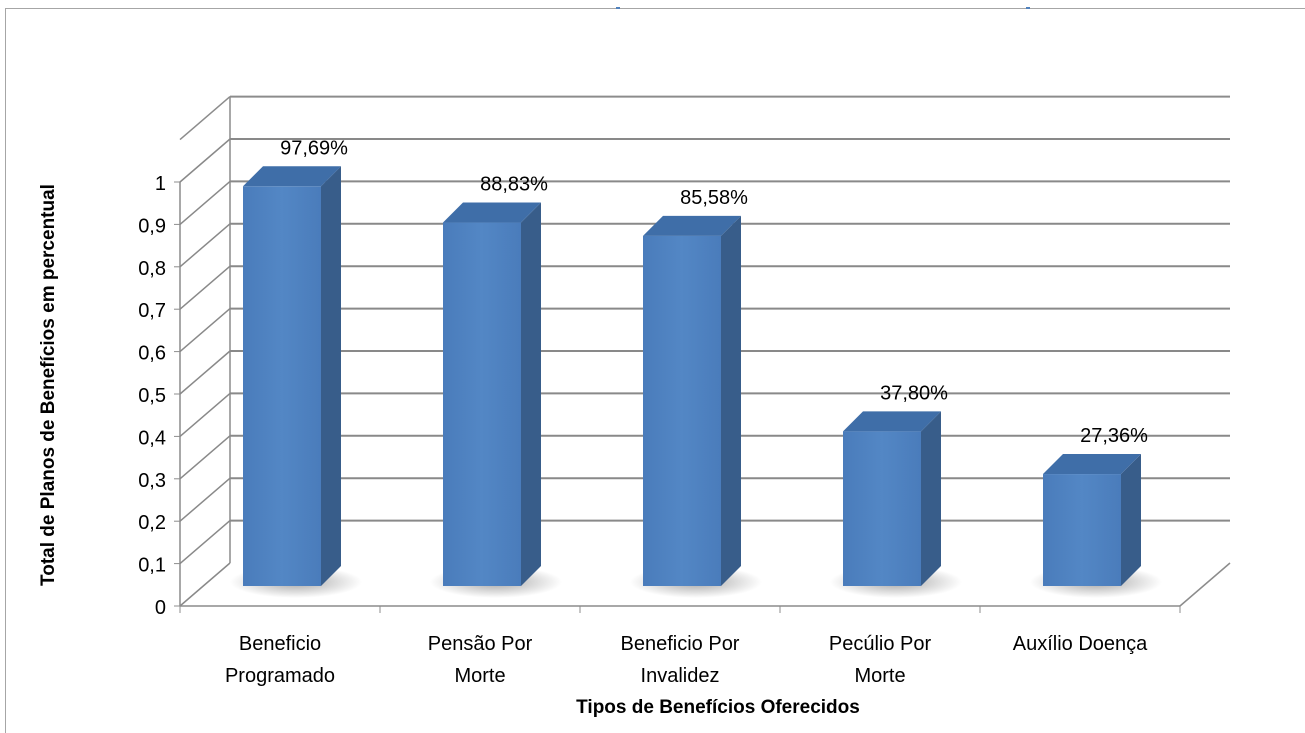 The width and height of the screenshot is (1305, 733). I want to click on x-axis, so click(705, 587).